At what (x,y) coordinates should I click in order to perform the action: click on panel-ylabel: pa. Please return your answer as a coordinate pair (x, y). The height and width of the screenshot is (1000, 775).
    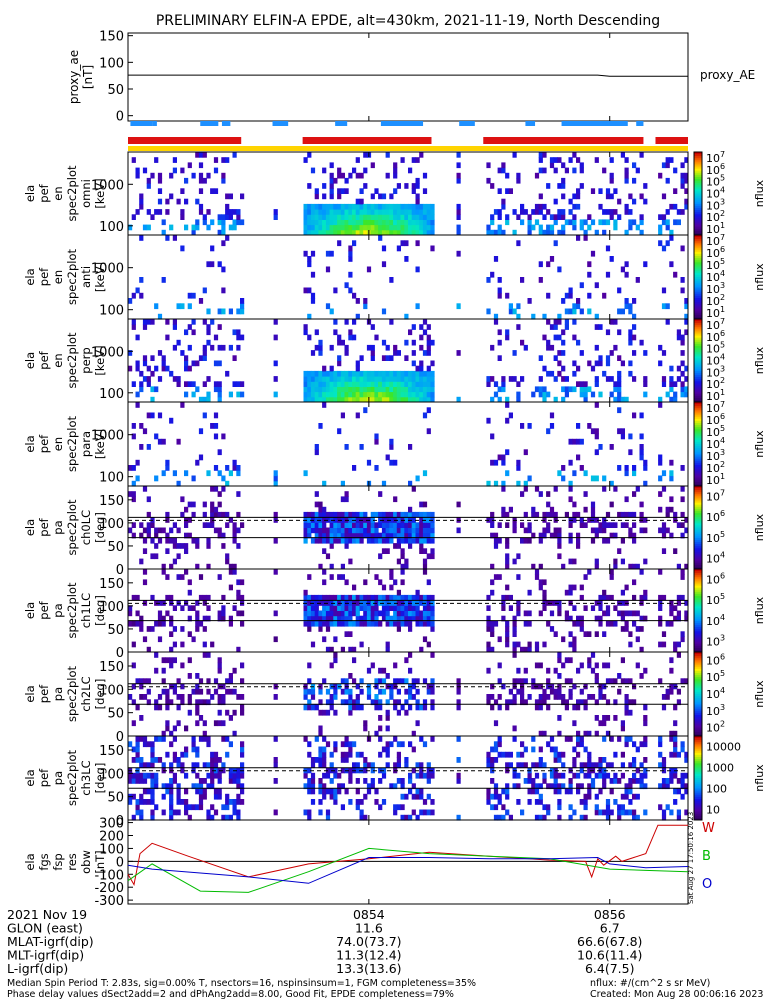
    Looking at the image, I should click on (58, 694).